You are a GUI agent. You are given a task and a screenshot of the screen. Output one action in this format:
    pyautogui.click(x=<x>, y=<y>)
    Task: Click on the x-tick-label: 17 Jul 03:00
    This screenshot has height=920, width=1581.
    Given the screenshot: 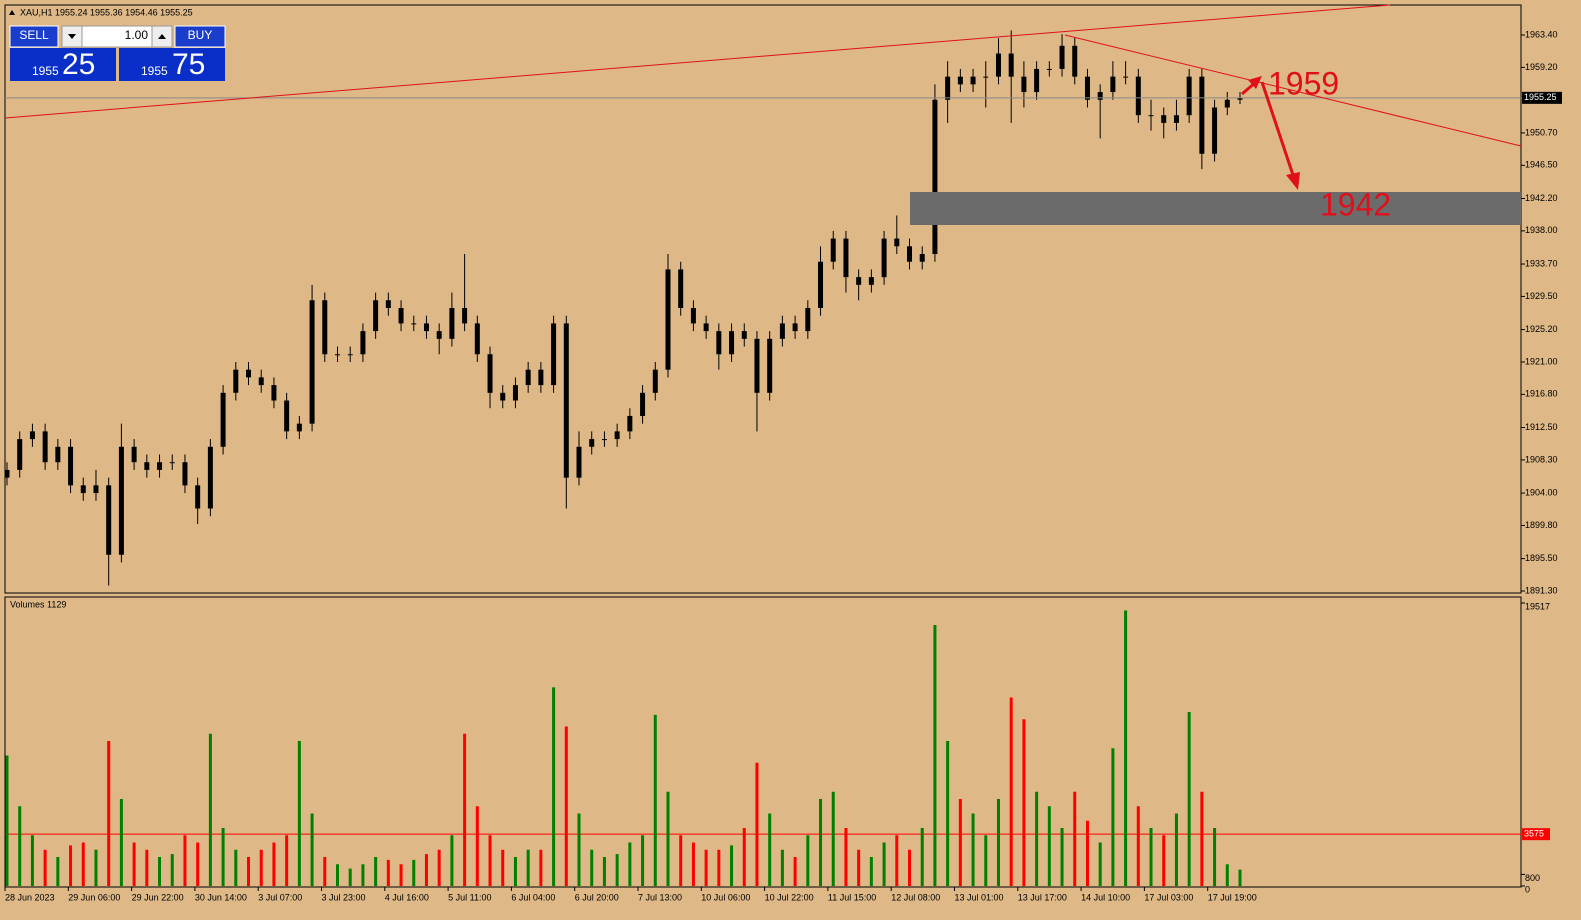 What is the action you would take?
    pyautogui.click(x=1168, y=897)
    